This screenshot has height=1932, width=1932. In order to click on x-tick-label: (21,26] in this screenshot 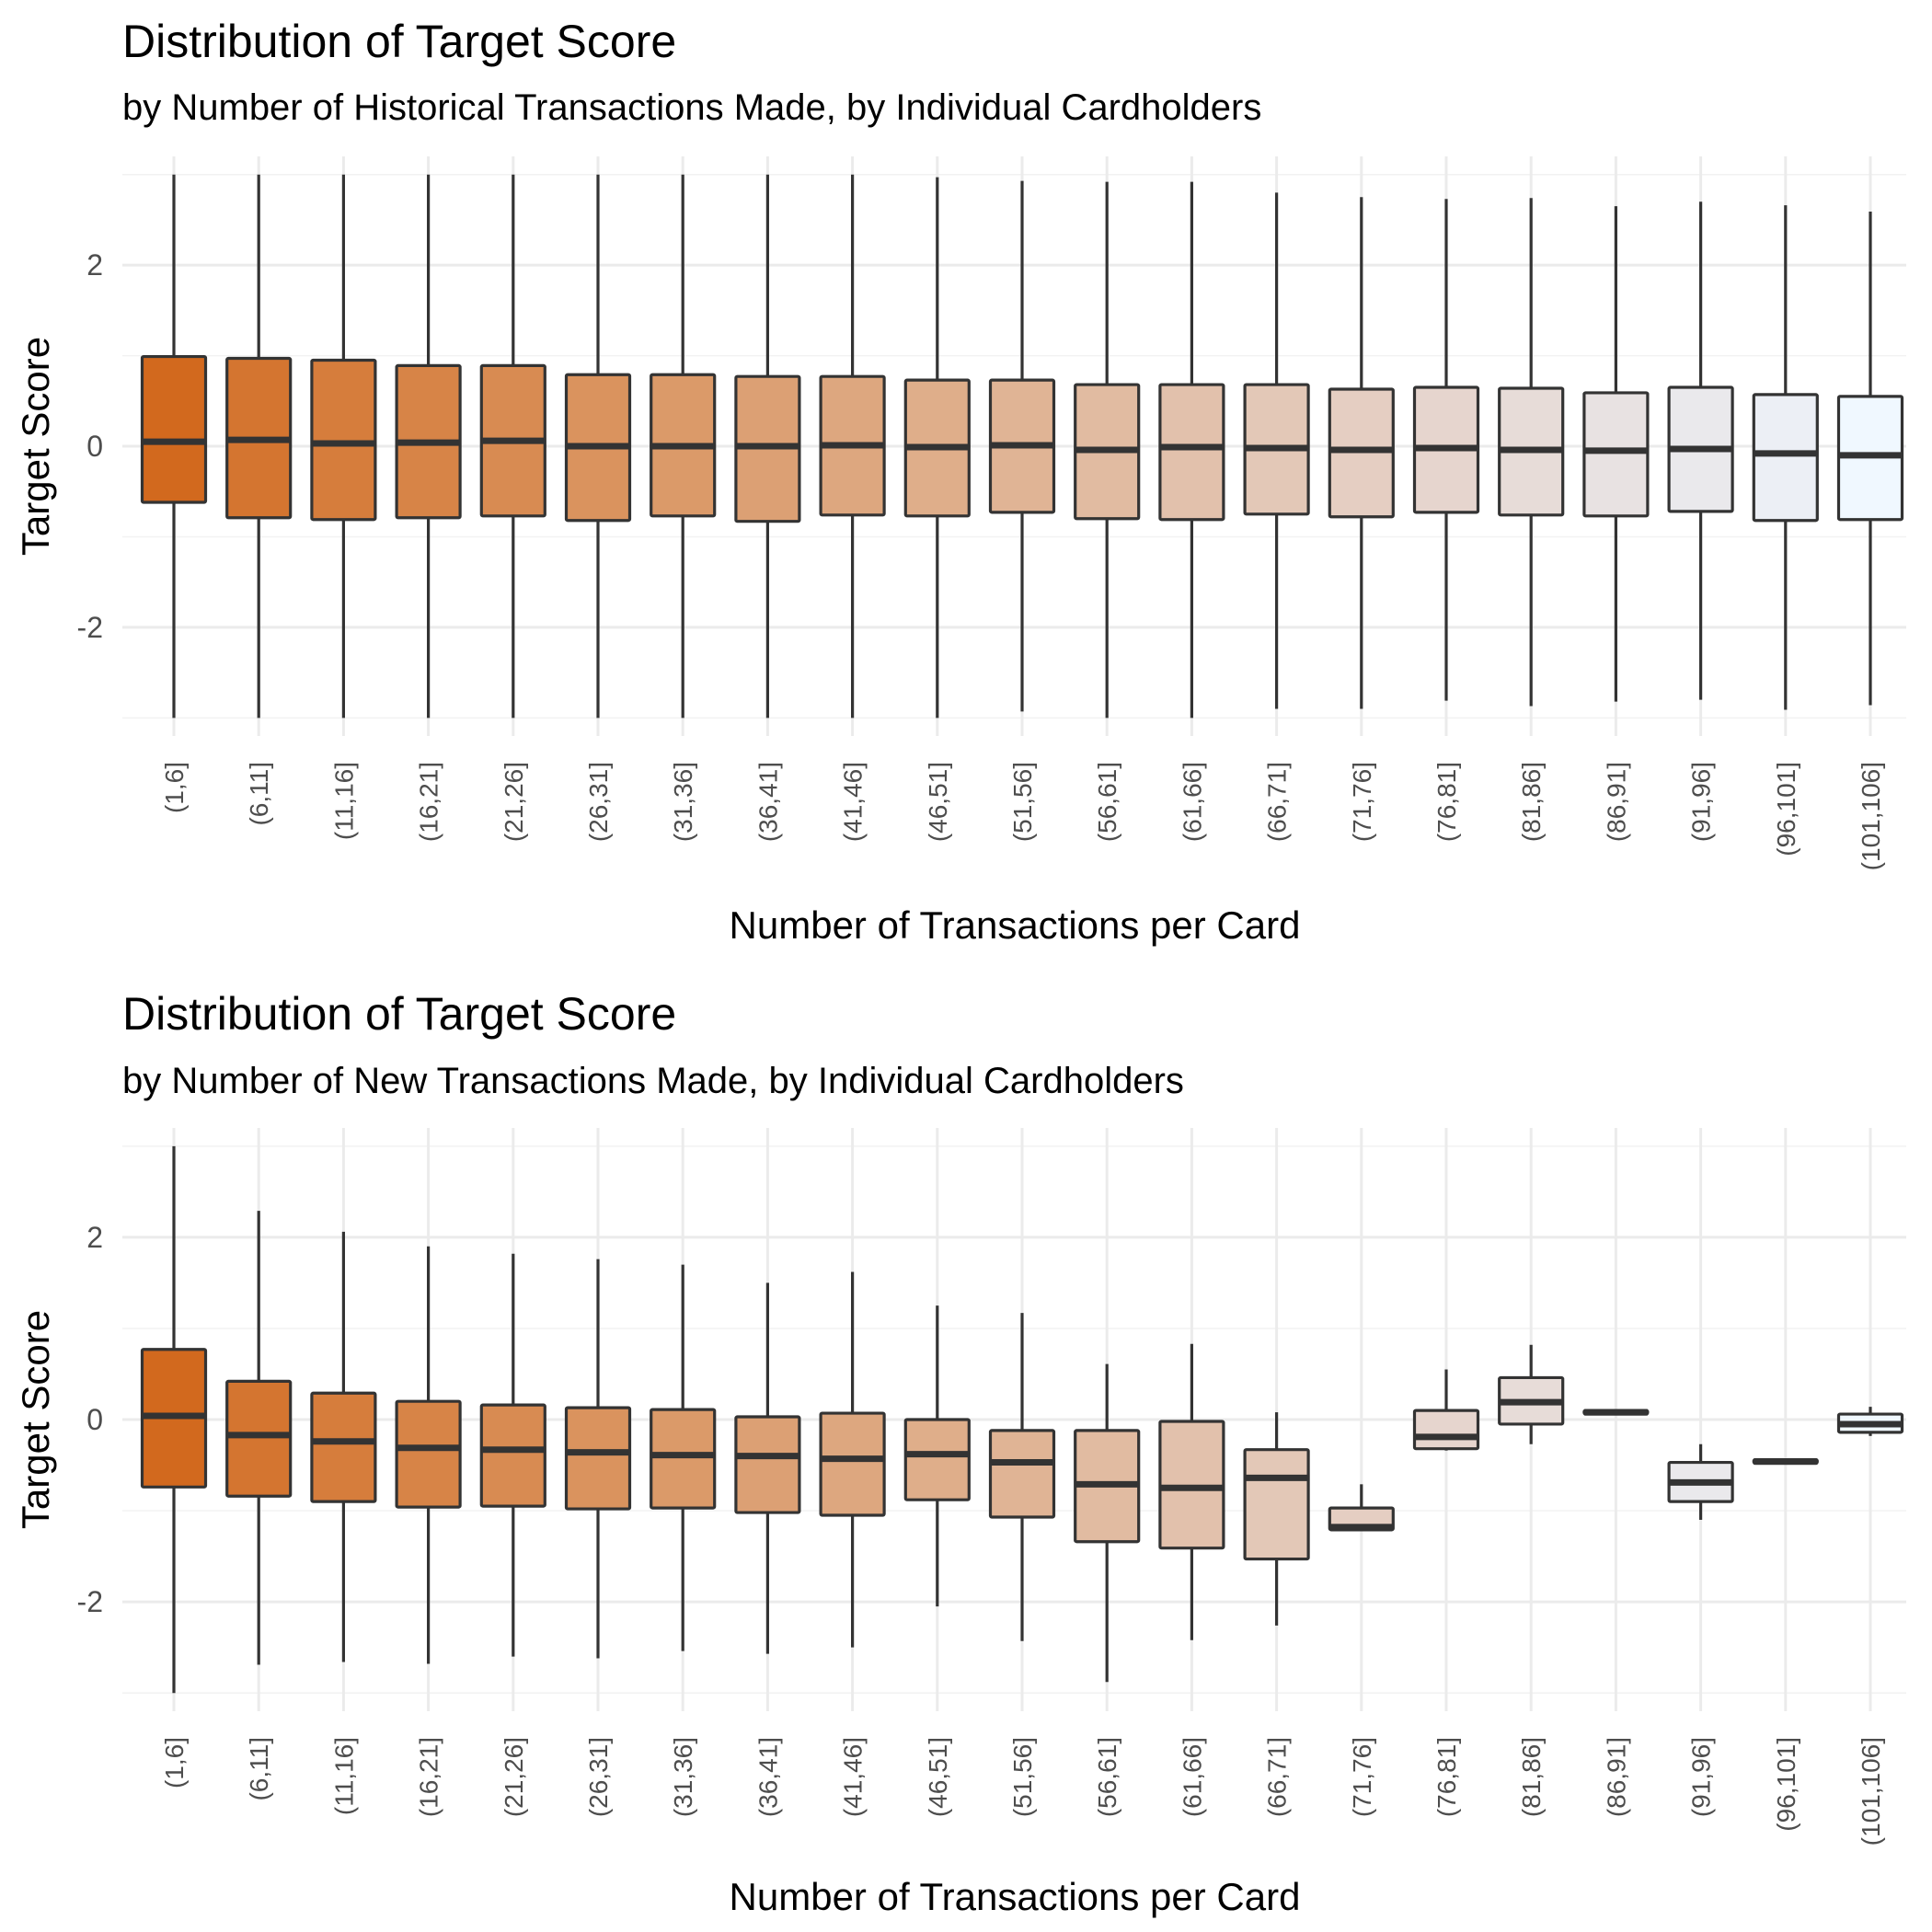, I will do `click(514, 802)`.